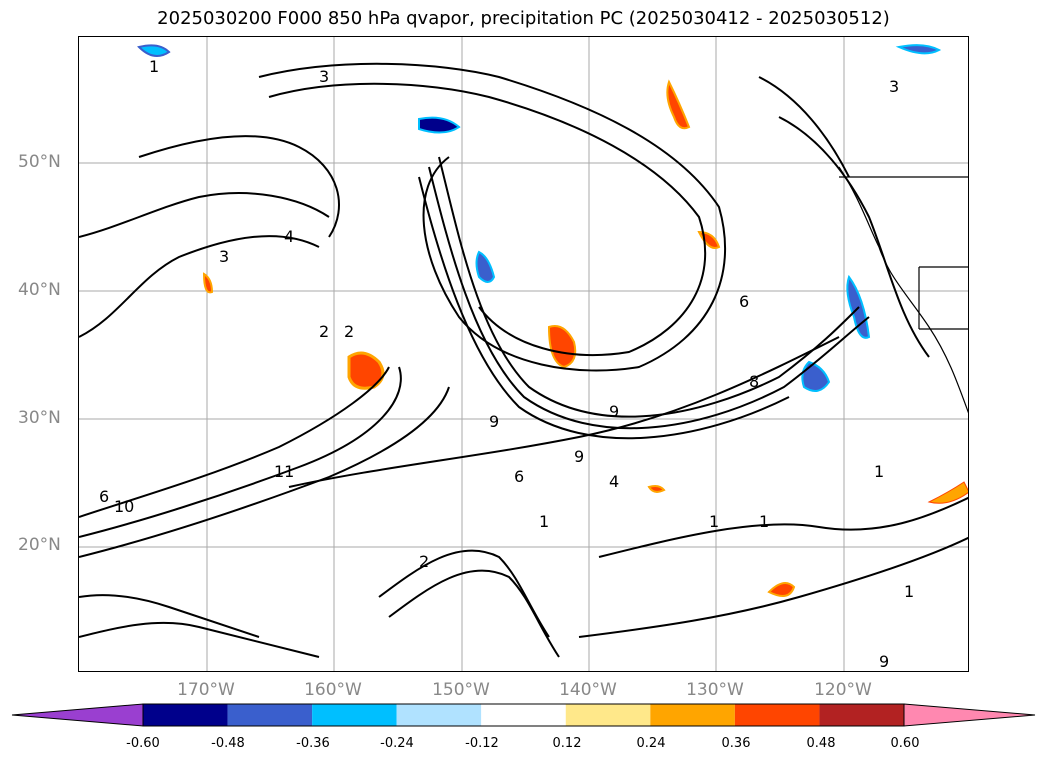  Describe the element at coordinates (333, 690) in the screenshot. I see `lon-label-160w: 160°W` at that location.